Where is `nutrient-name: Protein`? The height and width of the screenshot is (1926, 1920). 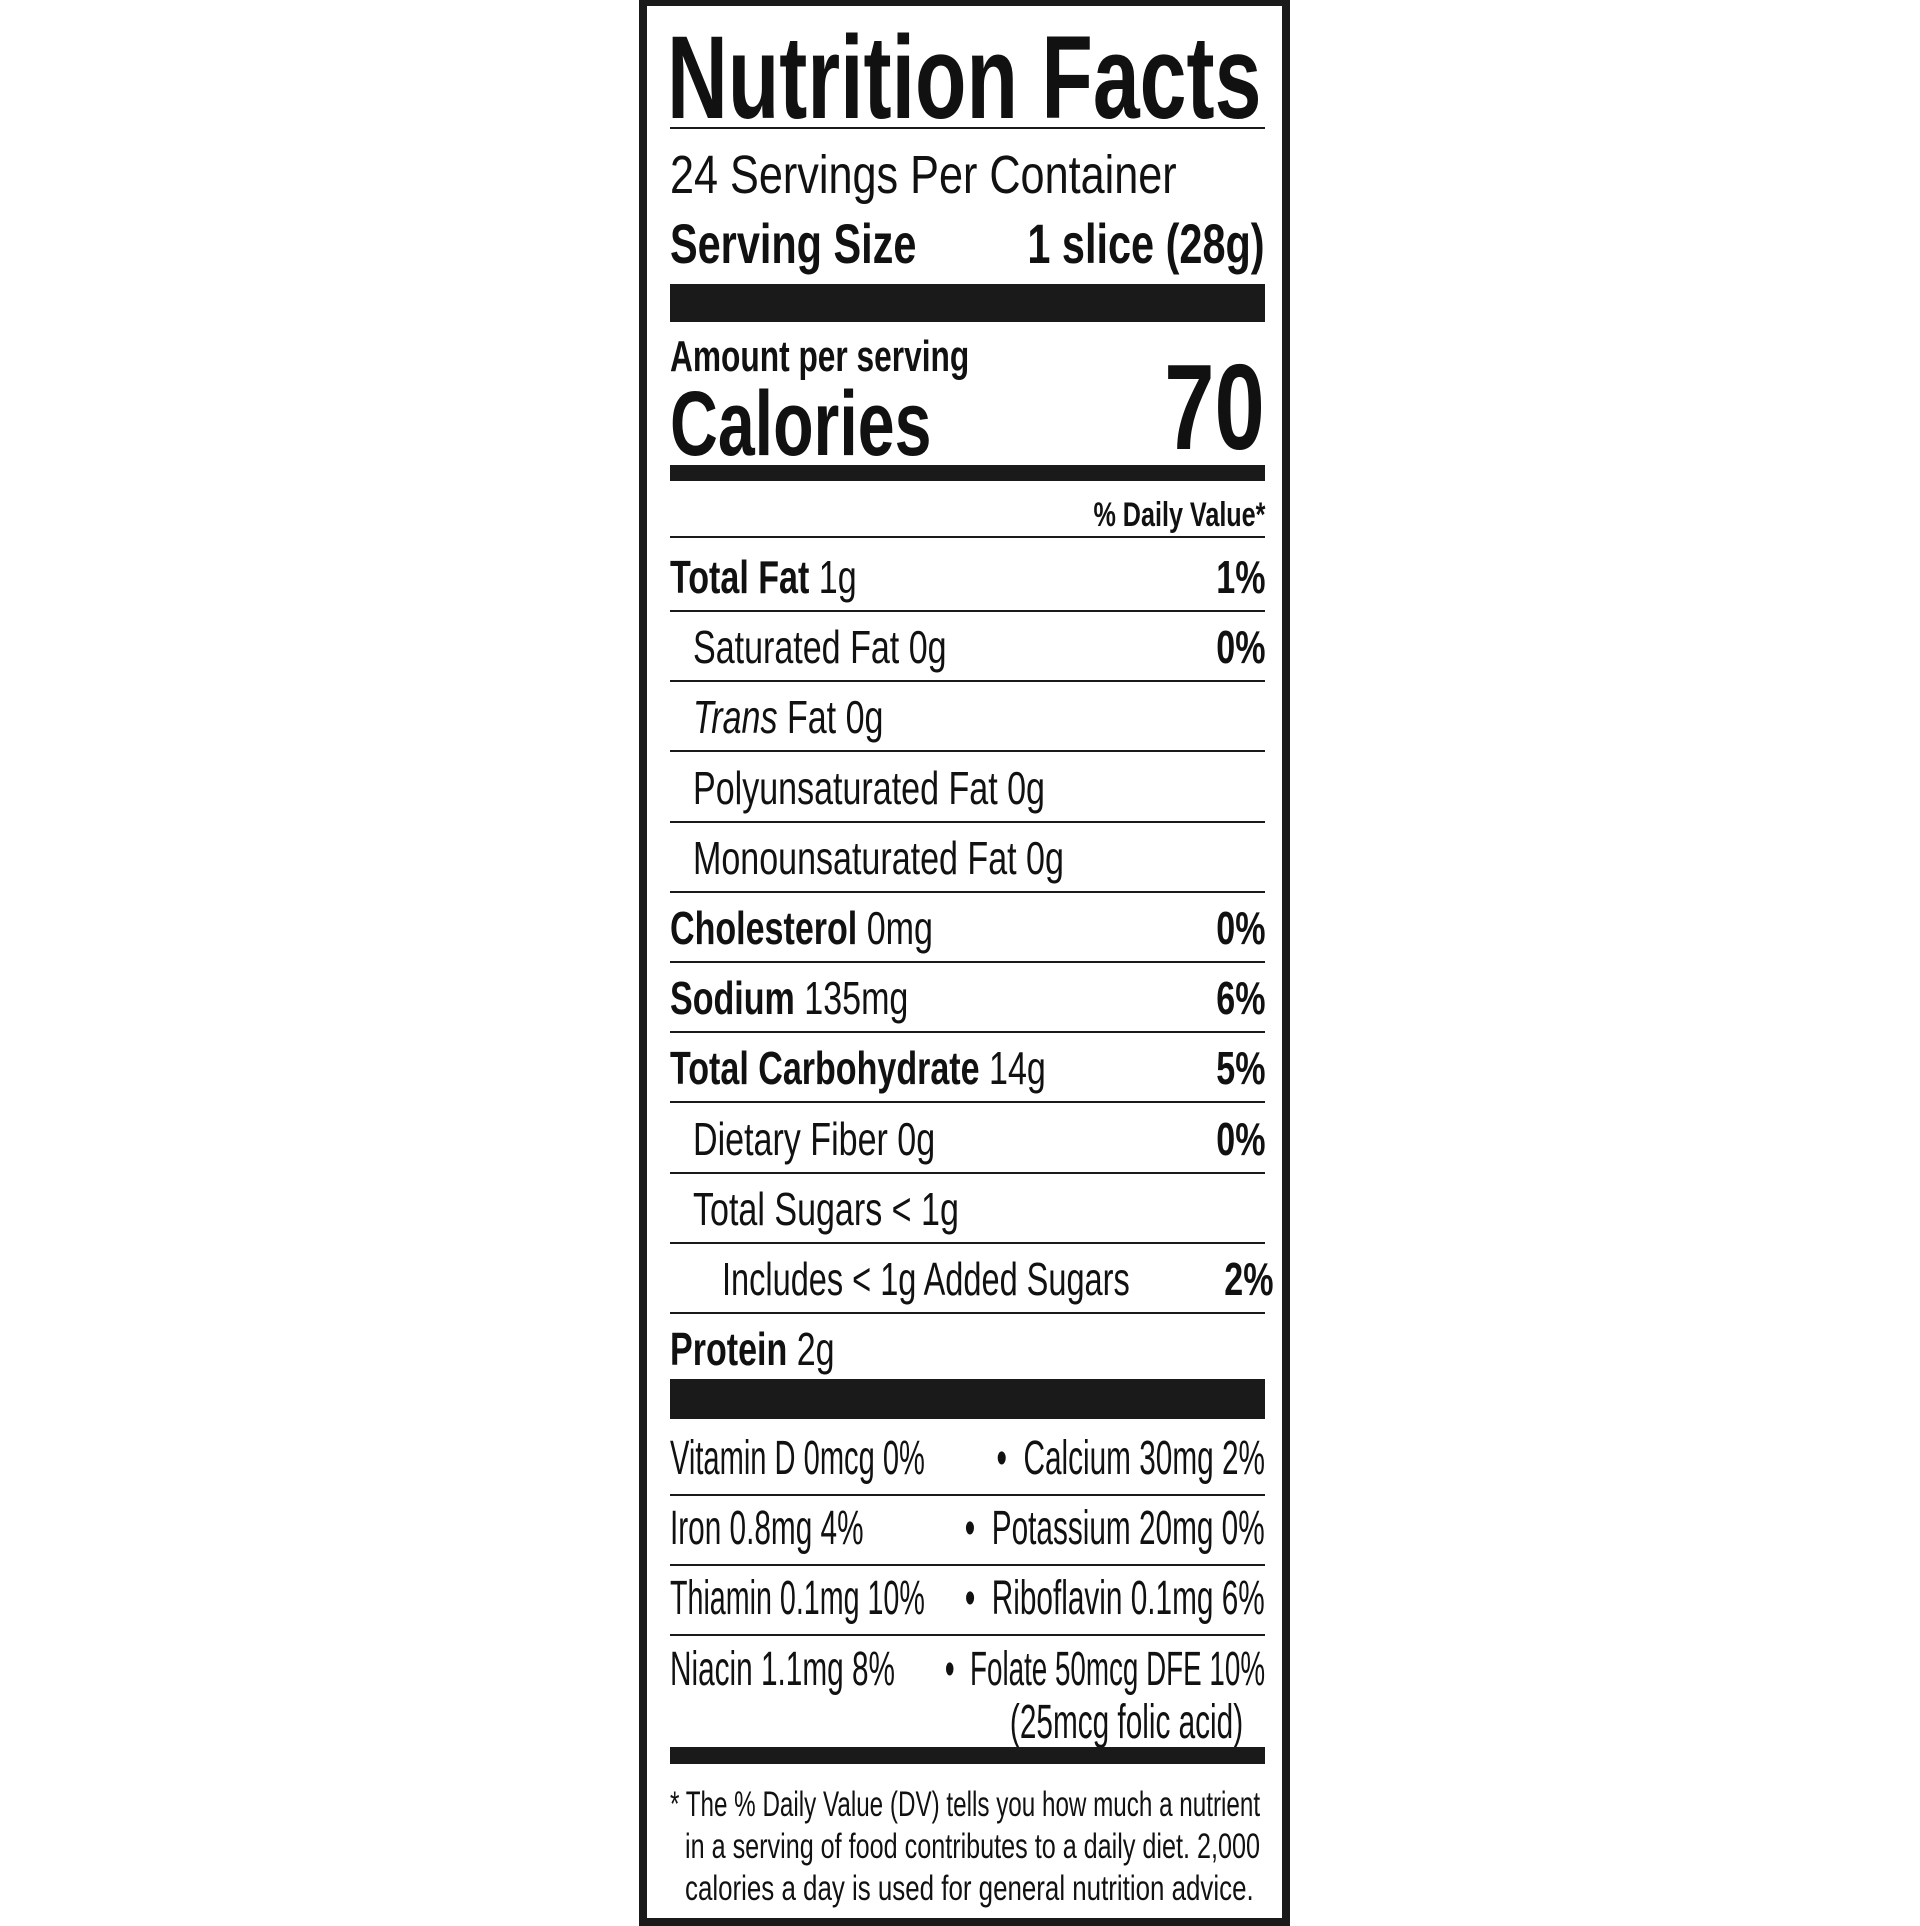 nutrient-name: Protein is located at coordinates (729, 1349).